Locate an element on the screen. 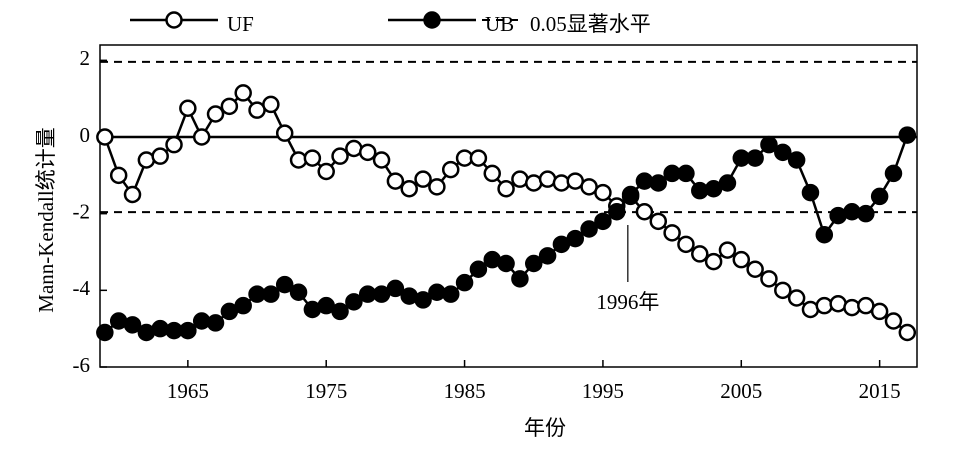 The width and height of the screenshot is (959, 457). y-axis-label: Mann-Kendall统计量 is located at coordinates (46, 219).